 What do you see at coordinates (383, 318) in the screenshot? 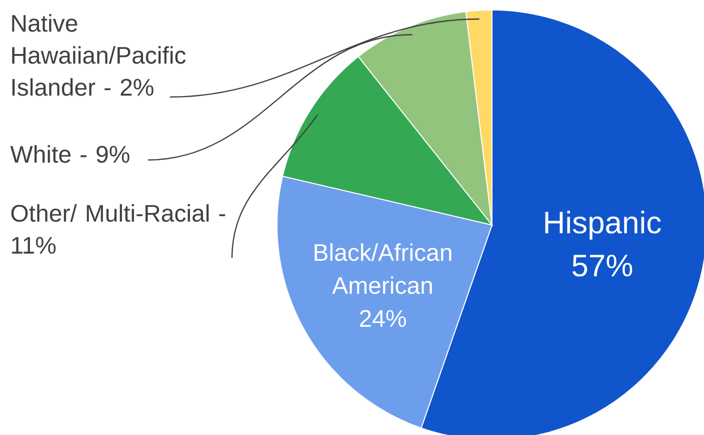
I see `data-label: 24%` at bounding box center [383, 318].